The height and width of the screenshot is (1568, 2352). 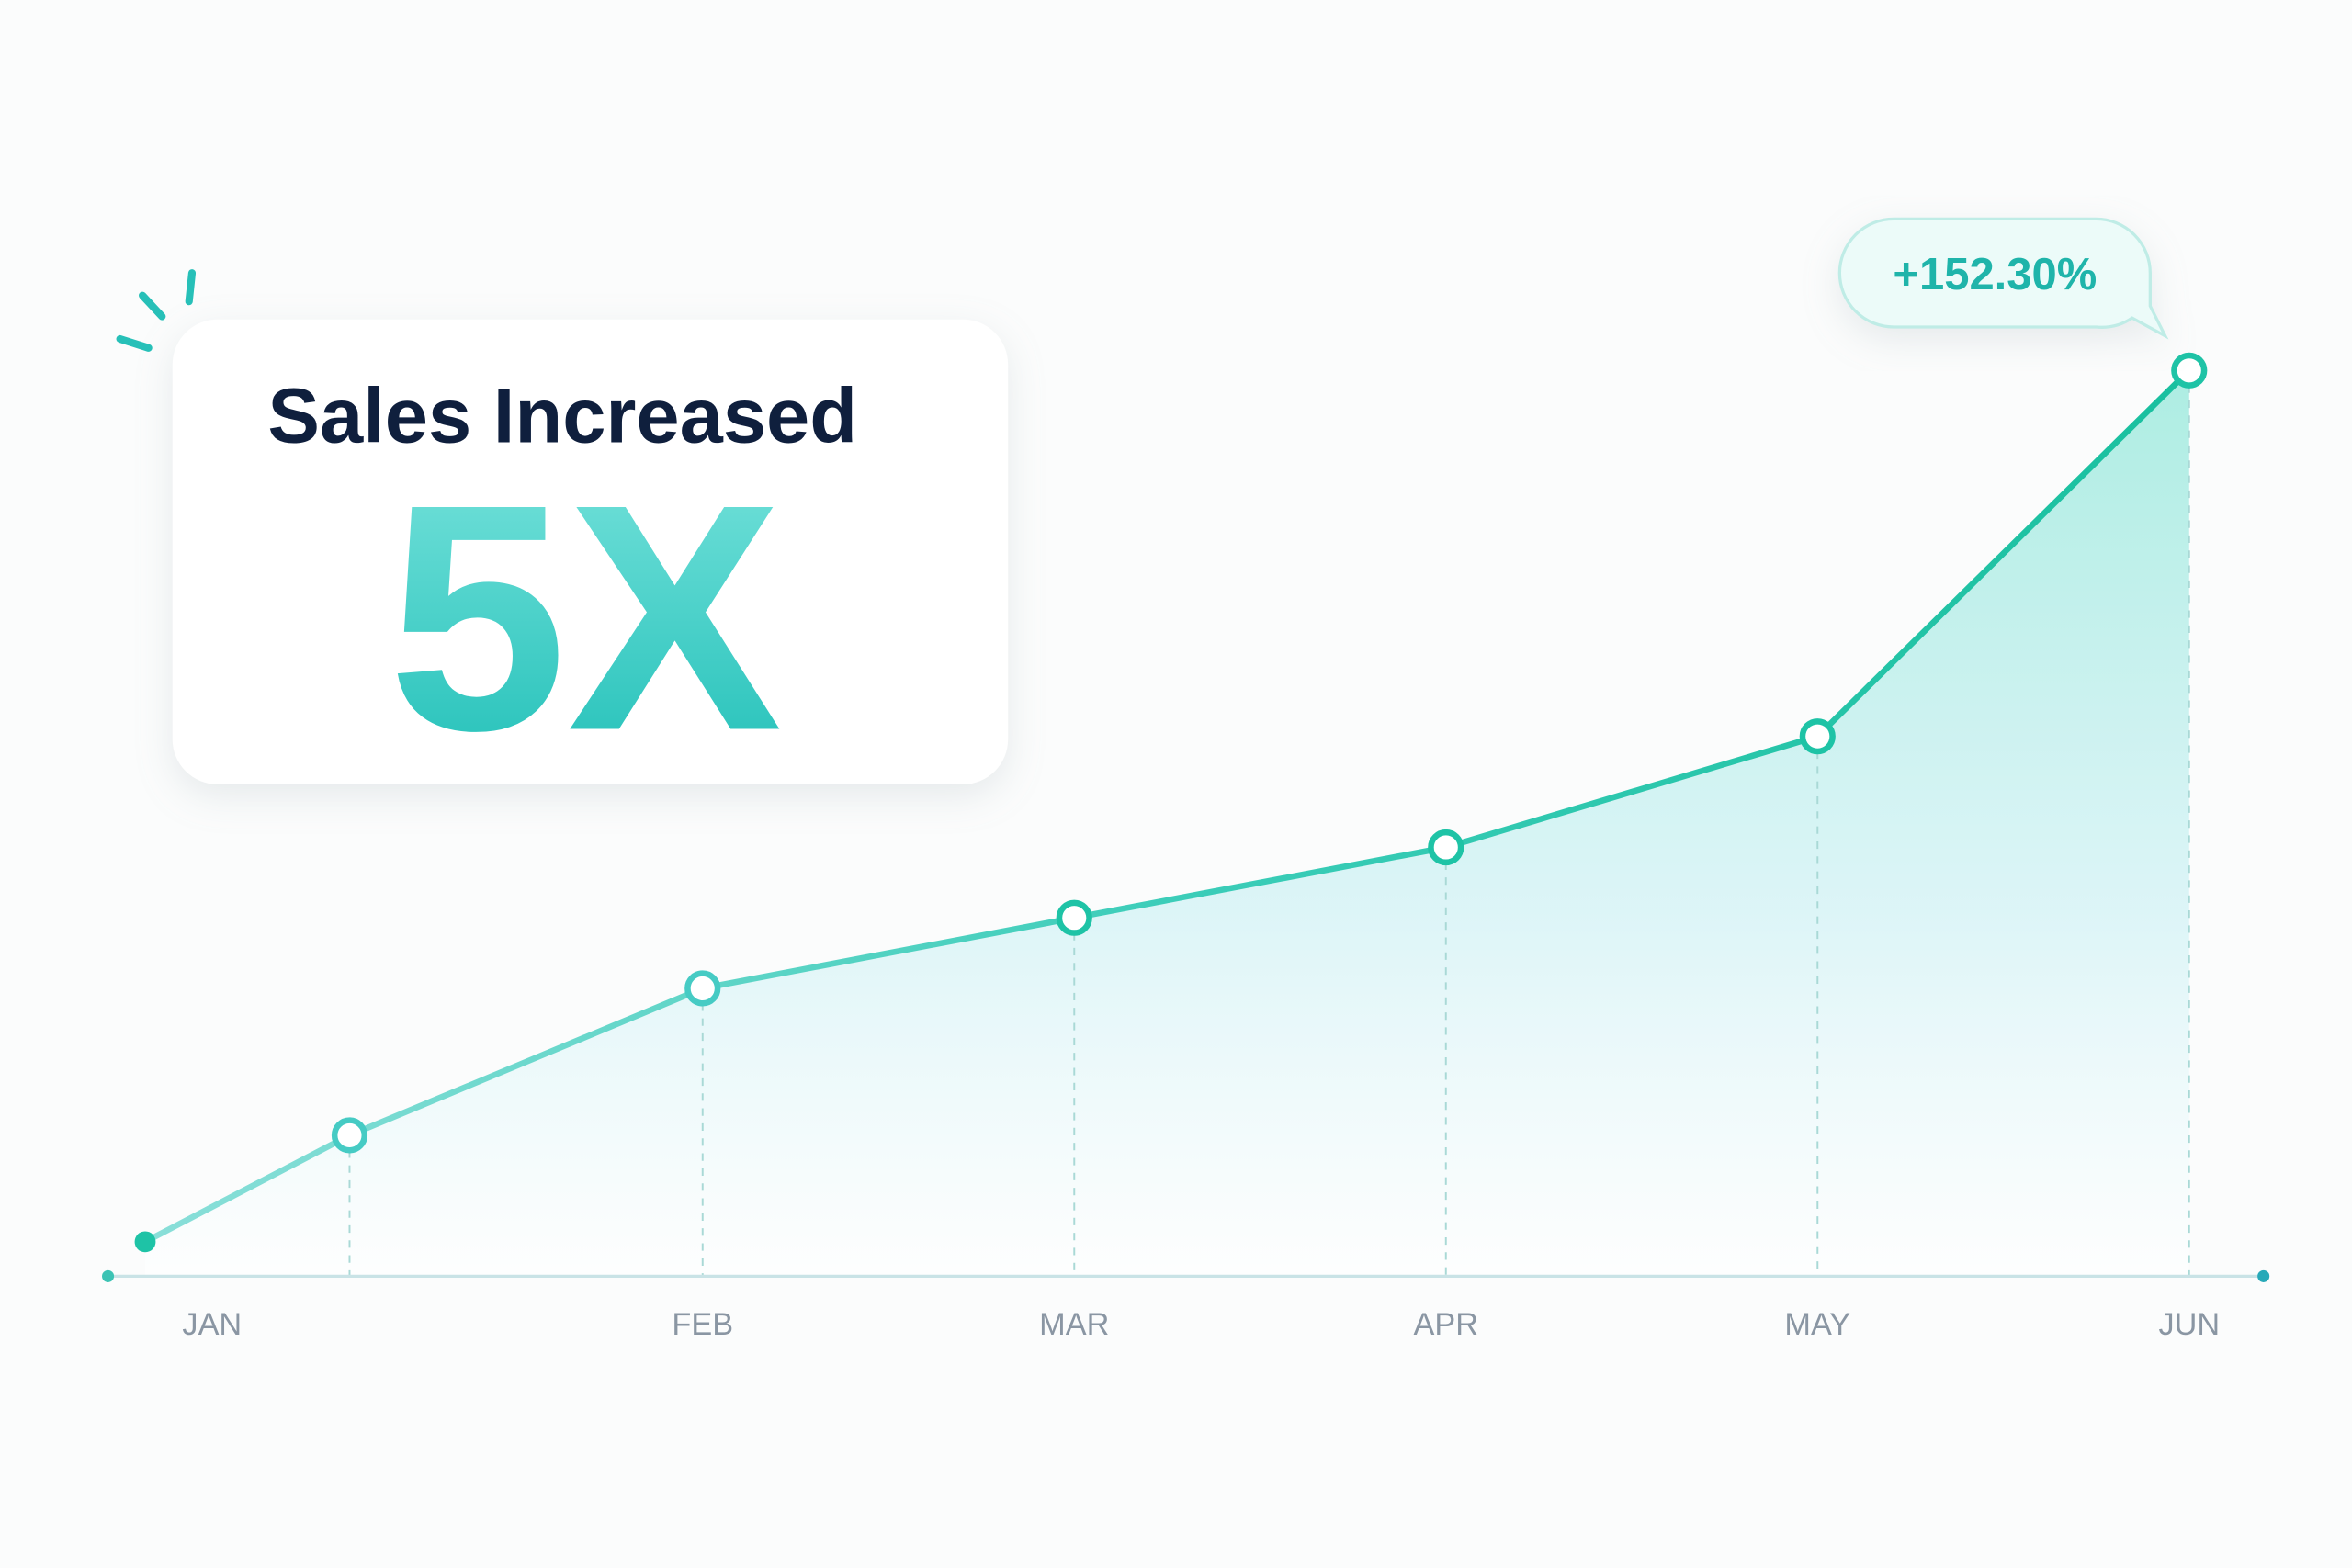 I want to click on bubble-shape, so click(x=2004, y=278).